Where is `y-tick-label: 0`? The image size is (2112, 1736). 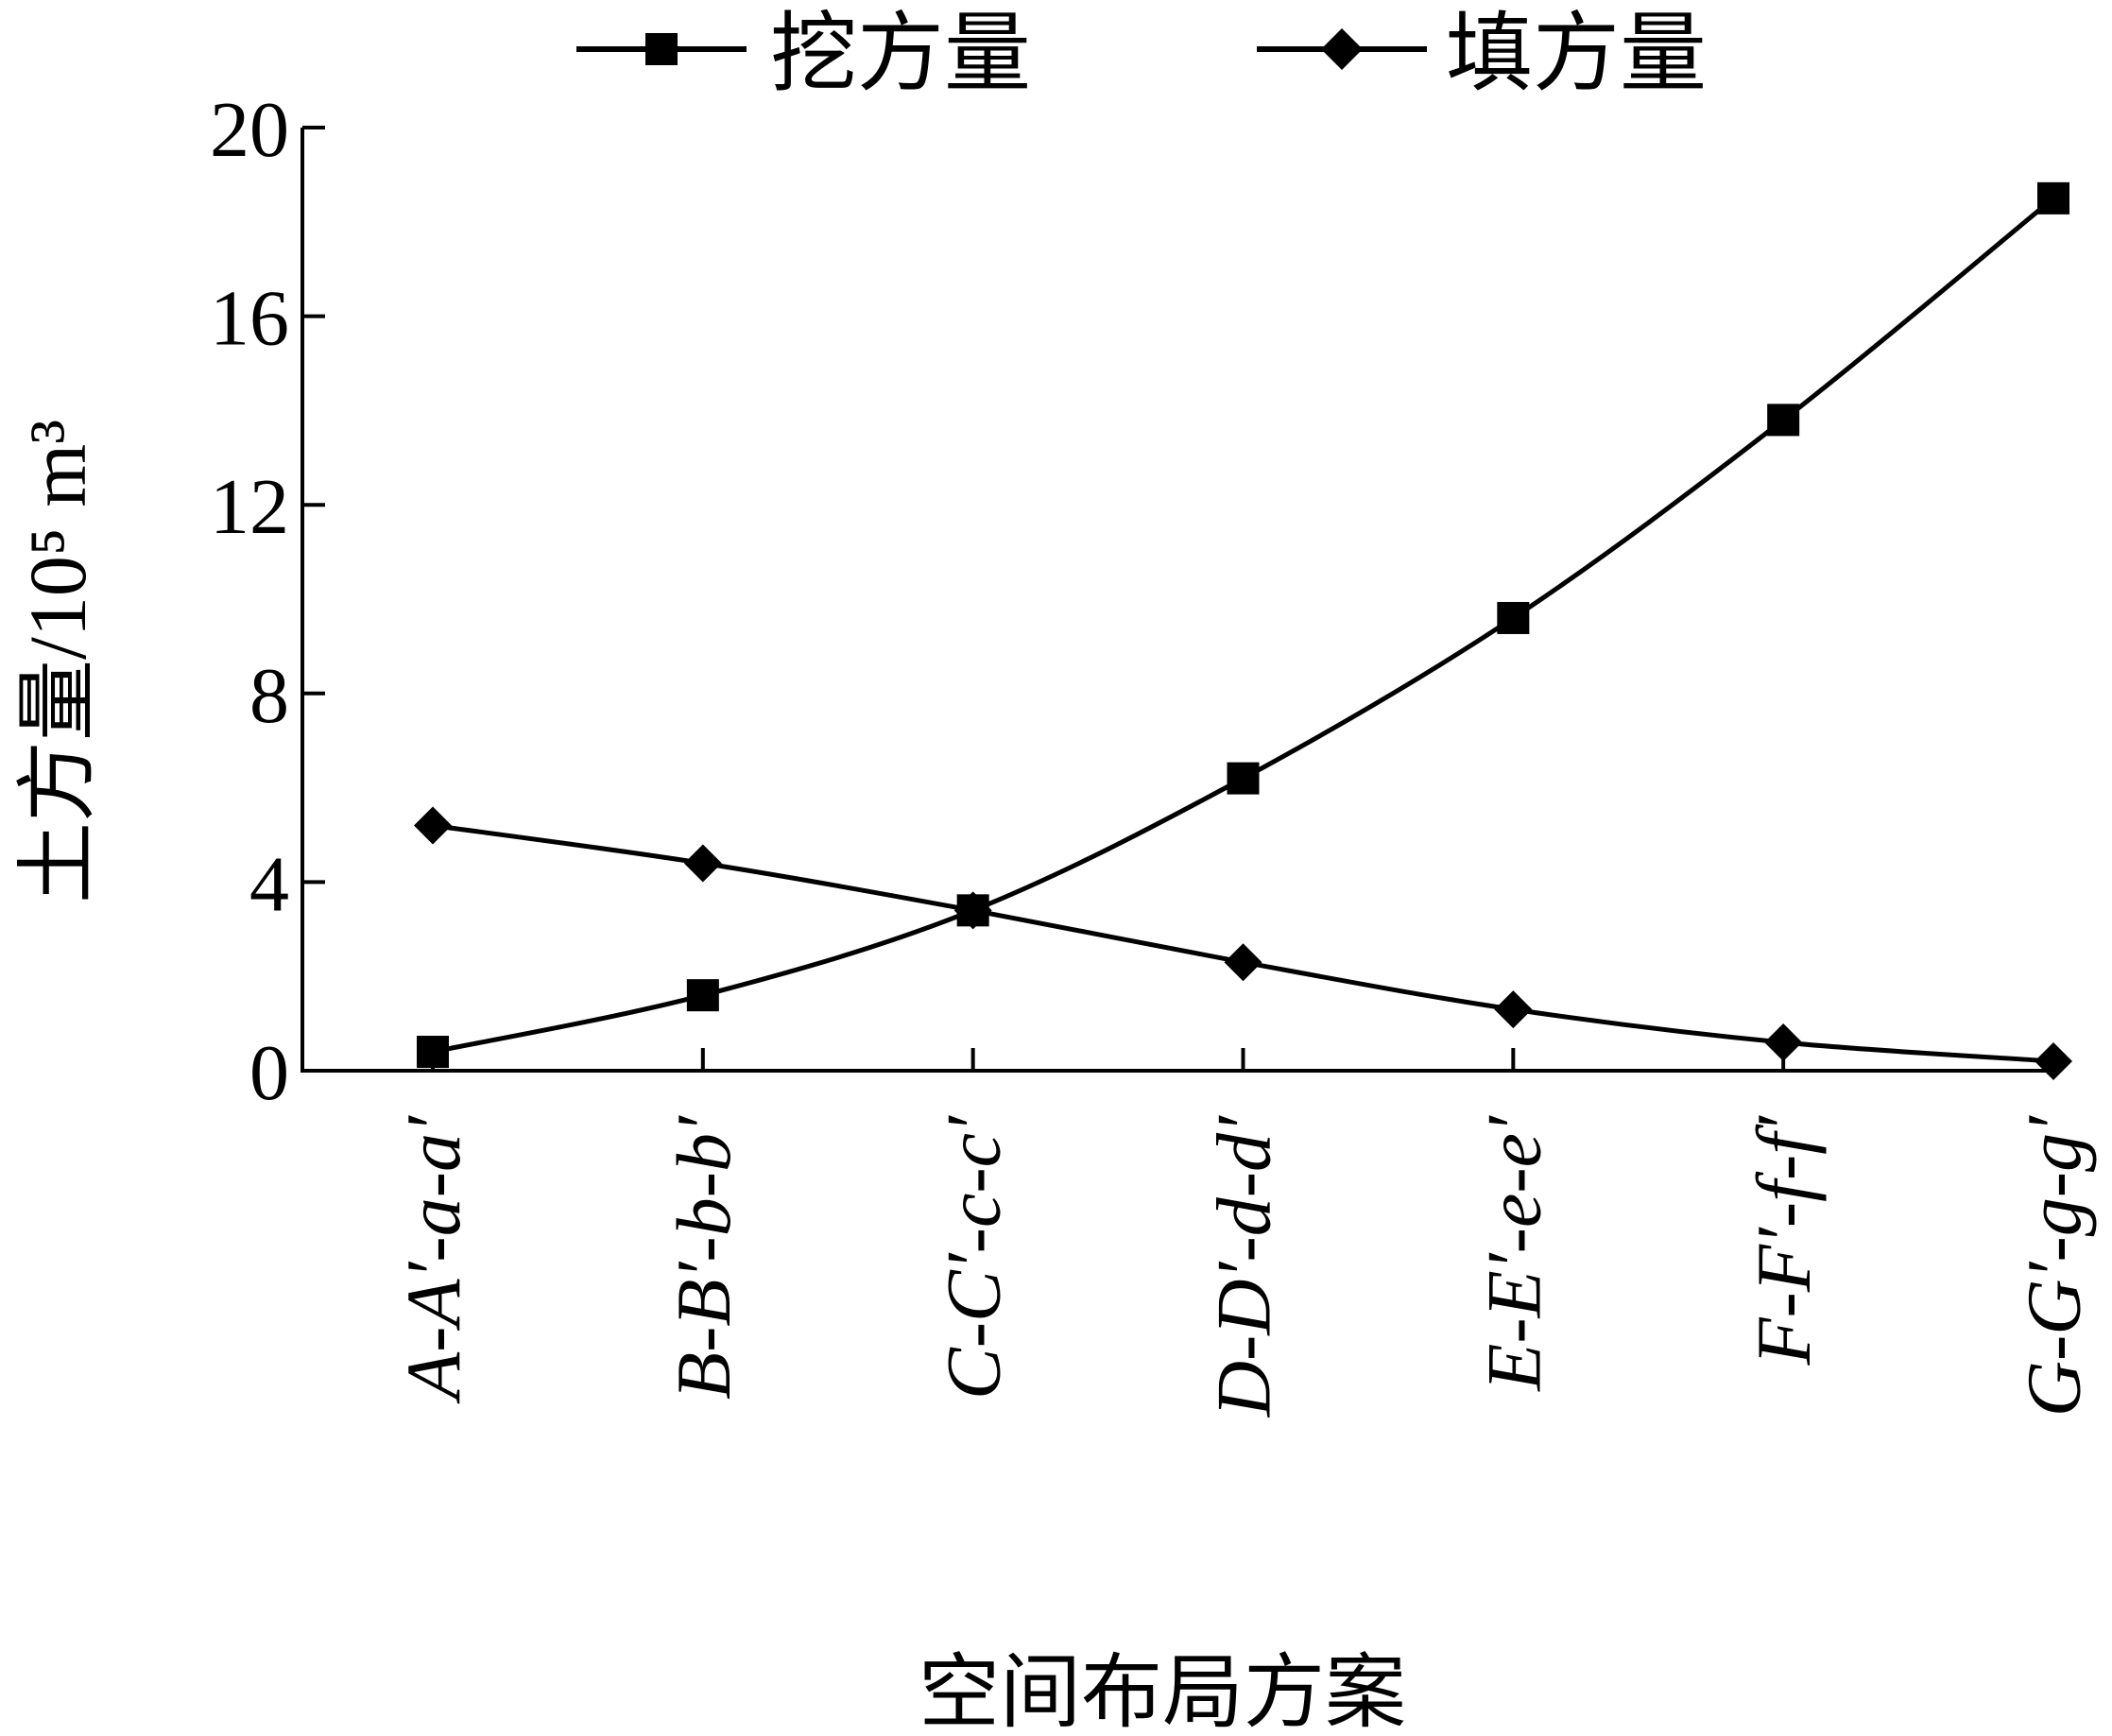
y-tick-label: 0 is located at coordinates (269, 1073).